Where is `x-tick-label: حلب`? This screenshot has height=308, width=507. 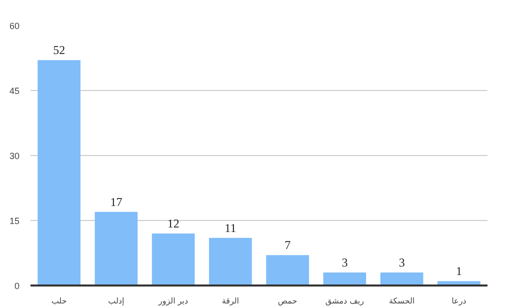
x-tick-label: حلب is located at coordinates (59, 301).